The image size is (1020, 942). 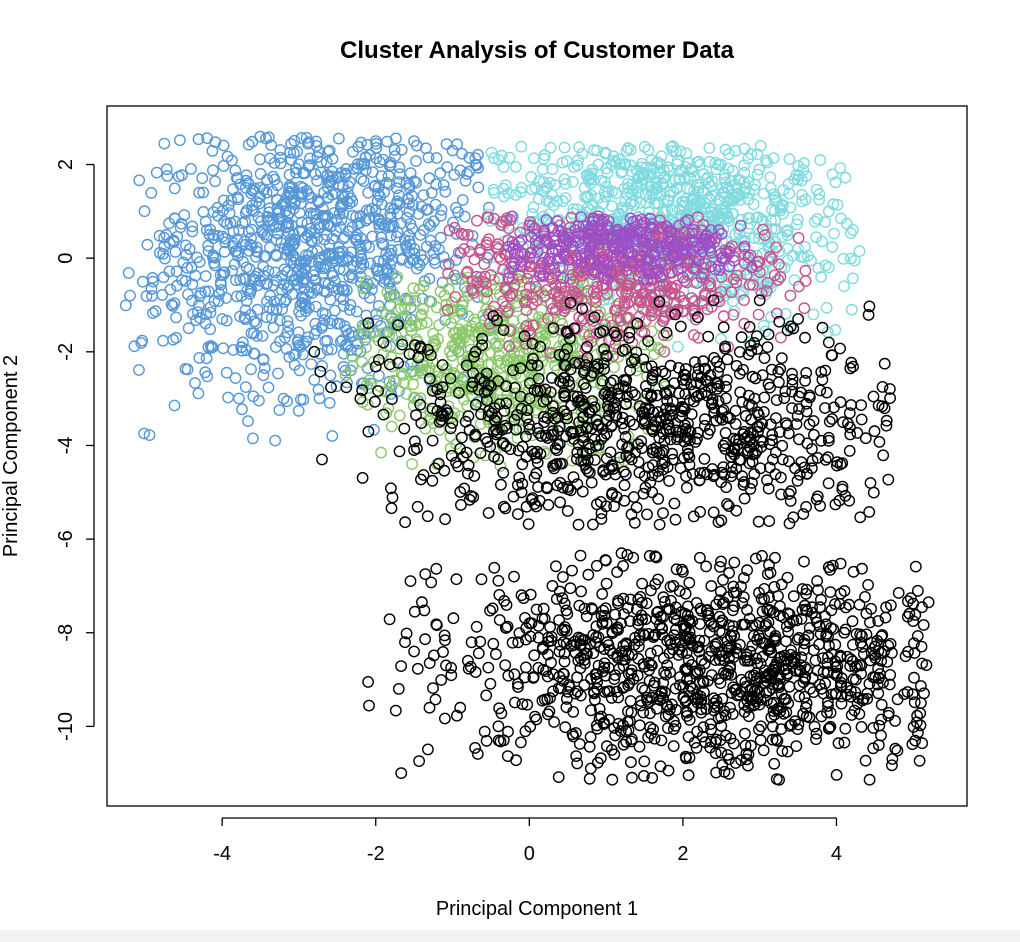 I want to click on chart-title: Cluster Analysis of Customer Data, so click(x=537, y=50).